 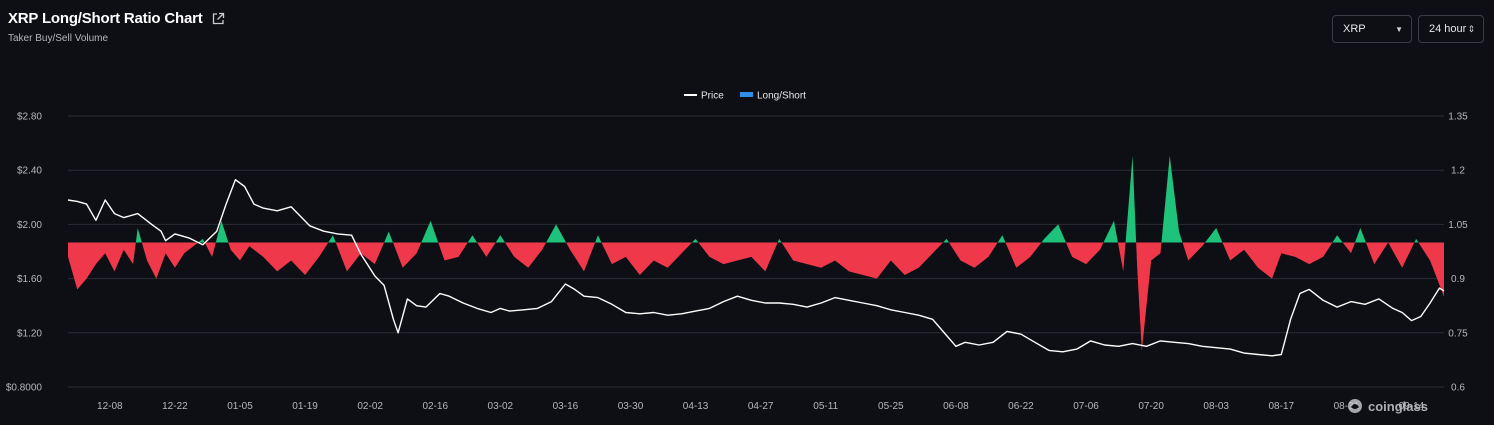 I want to click on x-tick-label: 01-05, so click(x=240, y=406).